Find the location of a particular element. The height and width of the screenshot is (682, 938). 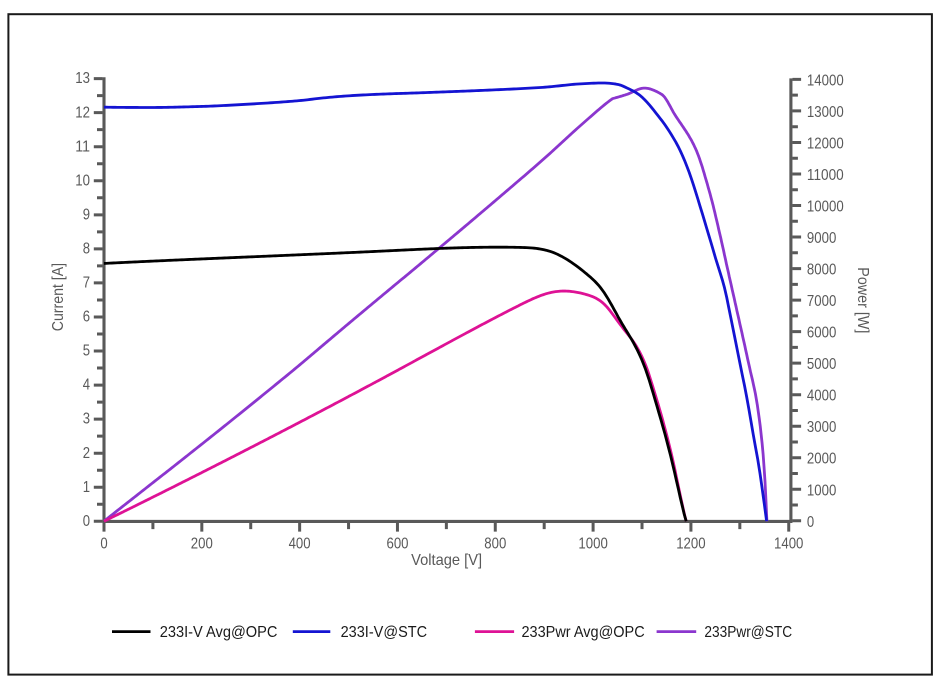

svg-text: 600 is located at coordinates (398, 543).